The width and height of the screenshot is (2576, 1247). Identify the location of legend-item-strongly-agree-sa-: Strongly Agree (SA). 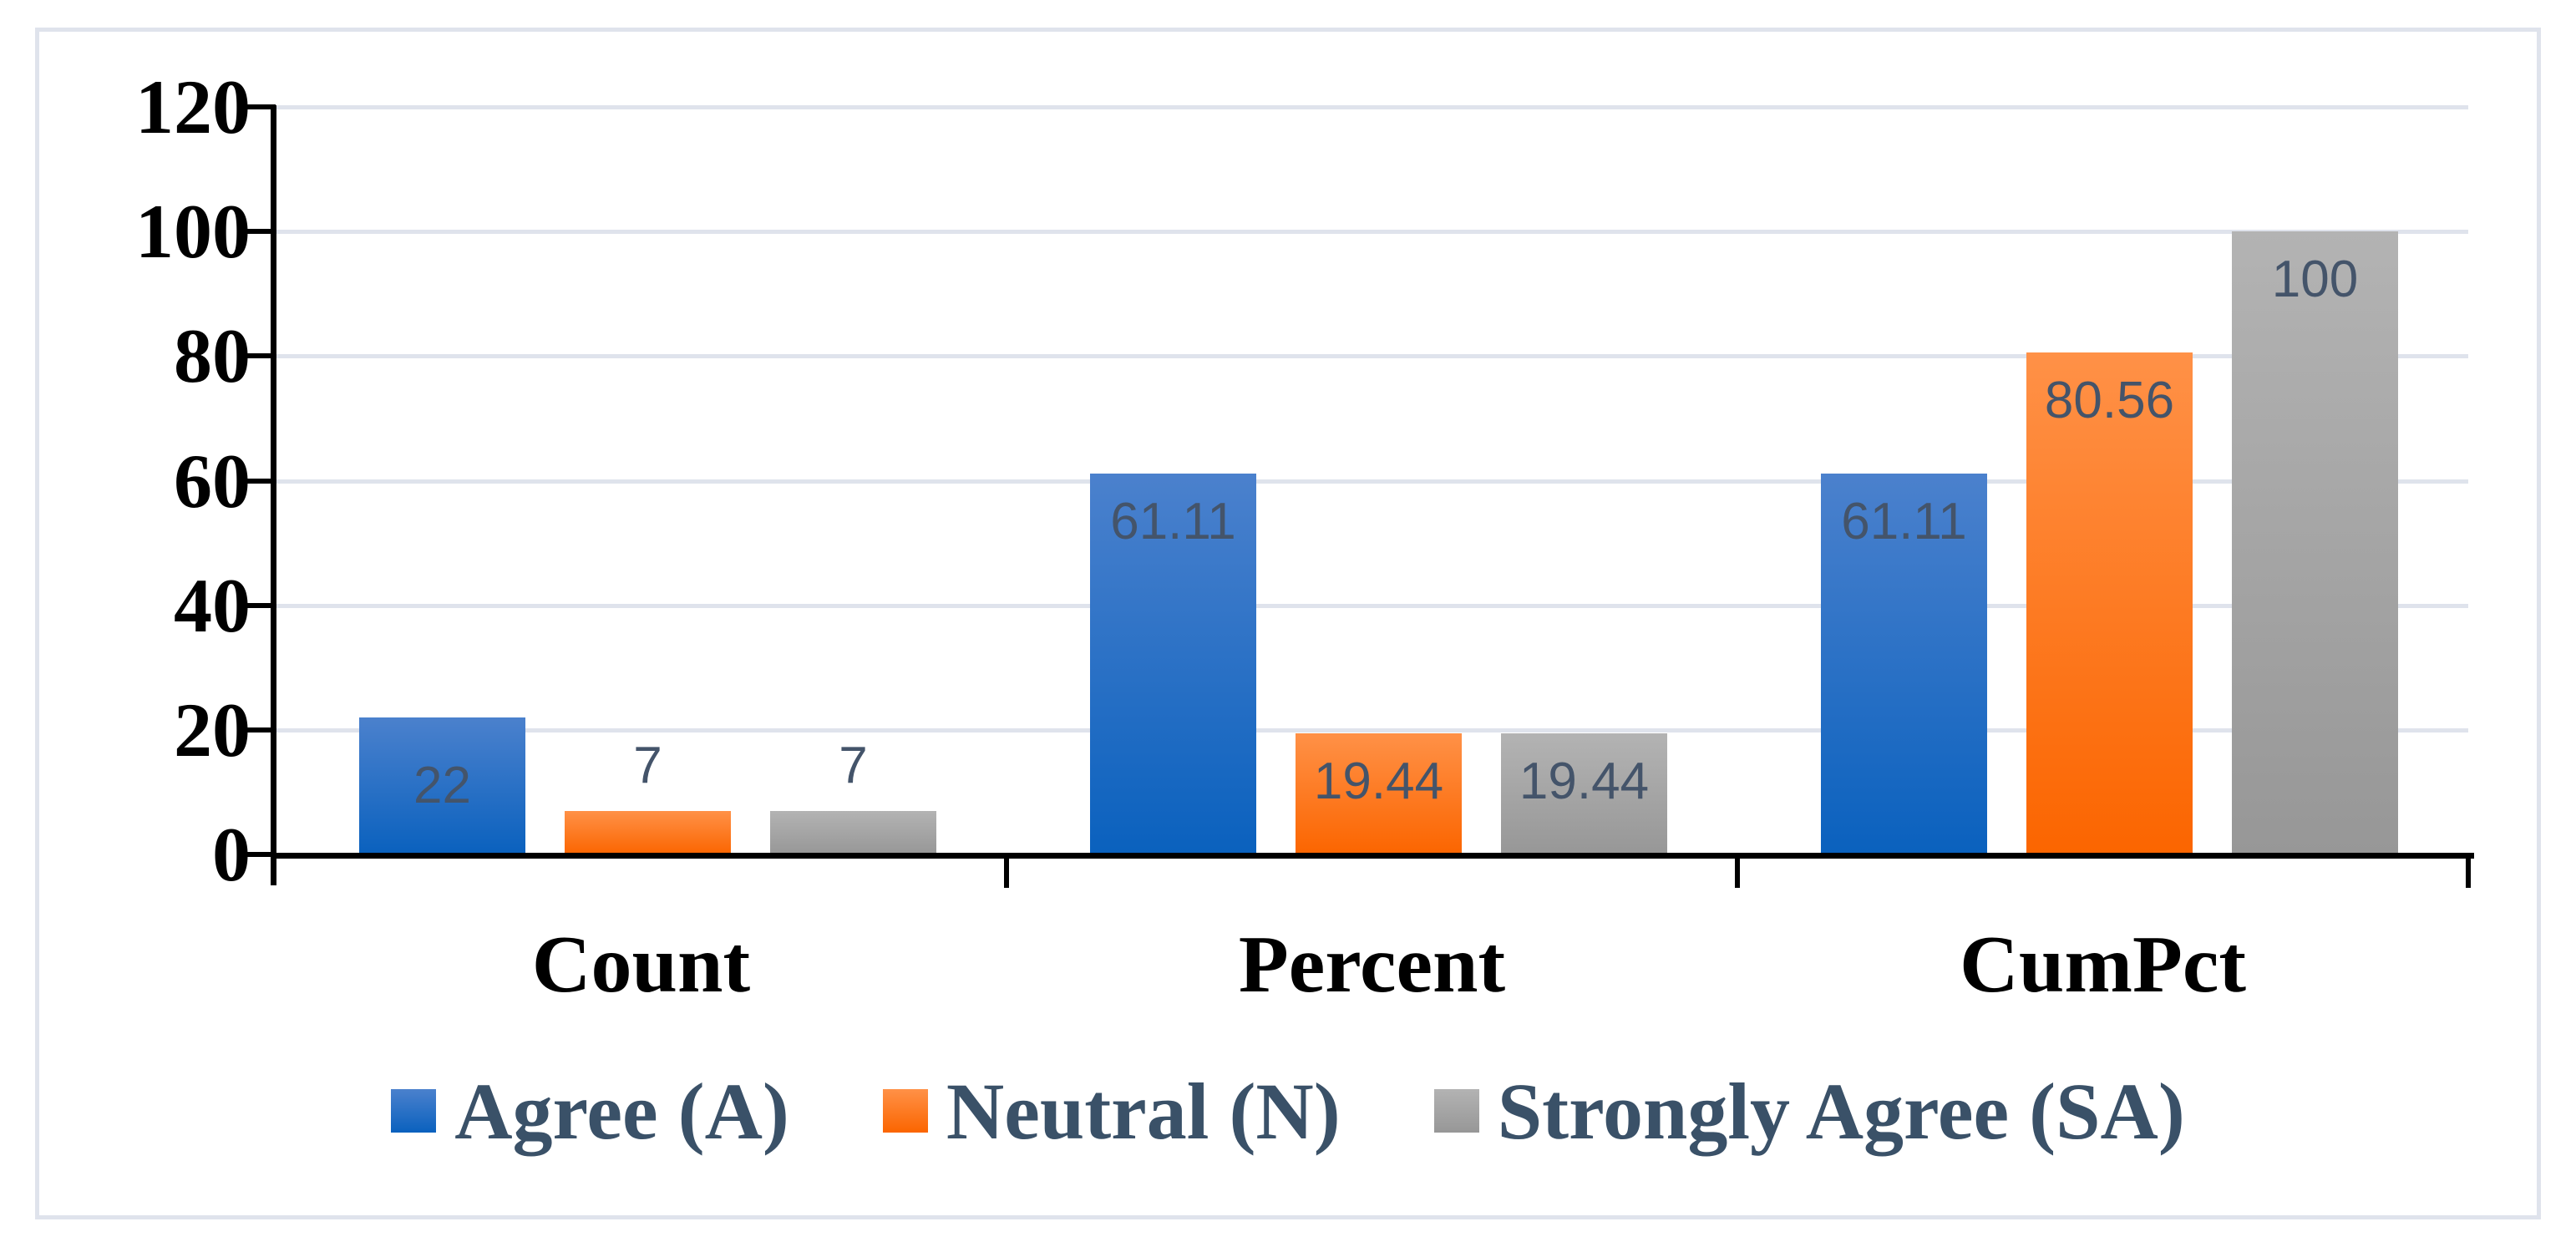
(1809, 1111).